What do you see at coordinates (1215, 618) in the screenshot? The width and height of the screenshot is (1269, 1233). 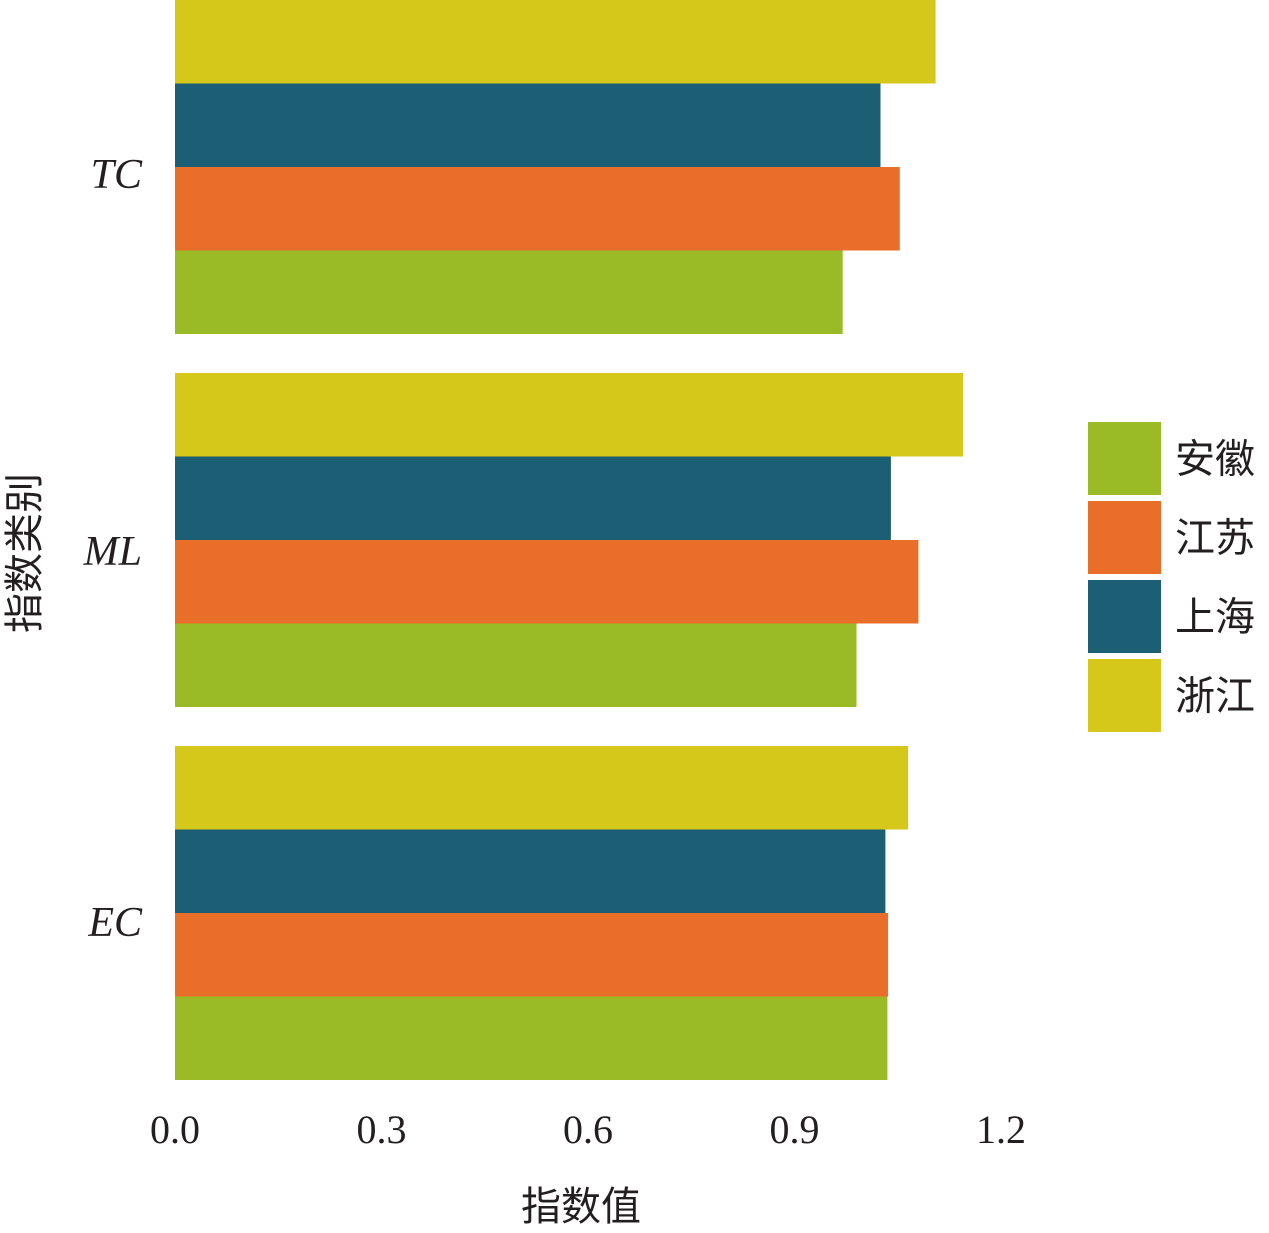 I see `legend-label-2: 上海` at bounding box center [1215, 618].